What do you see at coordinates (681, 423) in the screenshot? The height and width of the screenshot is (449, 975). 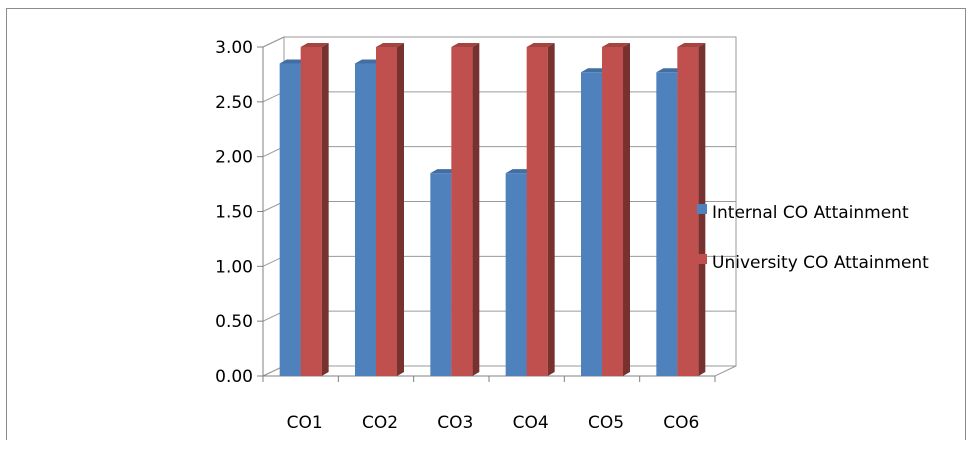 I see `x-tick-label-co6: CO6` at bounding box center [681, 423].